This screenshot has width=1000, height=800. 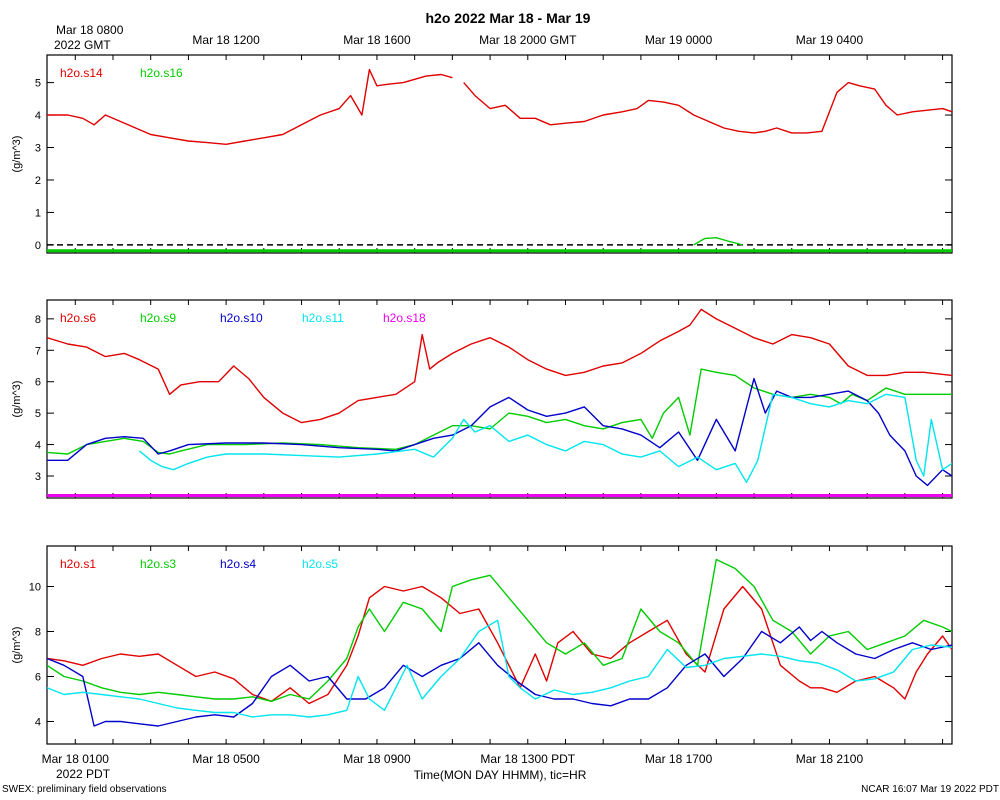 What do you see at coordinates (226, 759) in the screenshot?
I see `bottom-axis-label: Mar 18 0500` at bounding box center [226, 759].